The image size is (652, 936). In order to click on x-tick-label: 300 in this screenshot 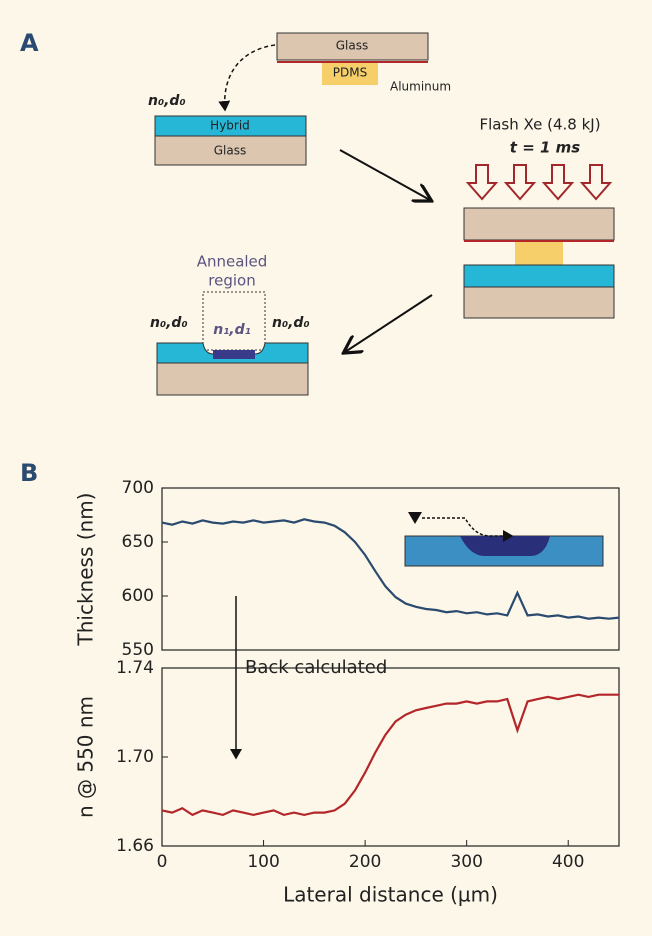, I will do `click(466, 862)`.